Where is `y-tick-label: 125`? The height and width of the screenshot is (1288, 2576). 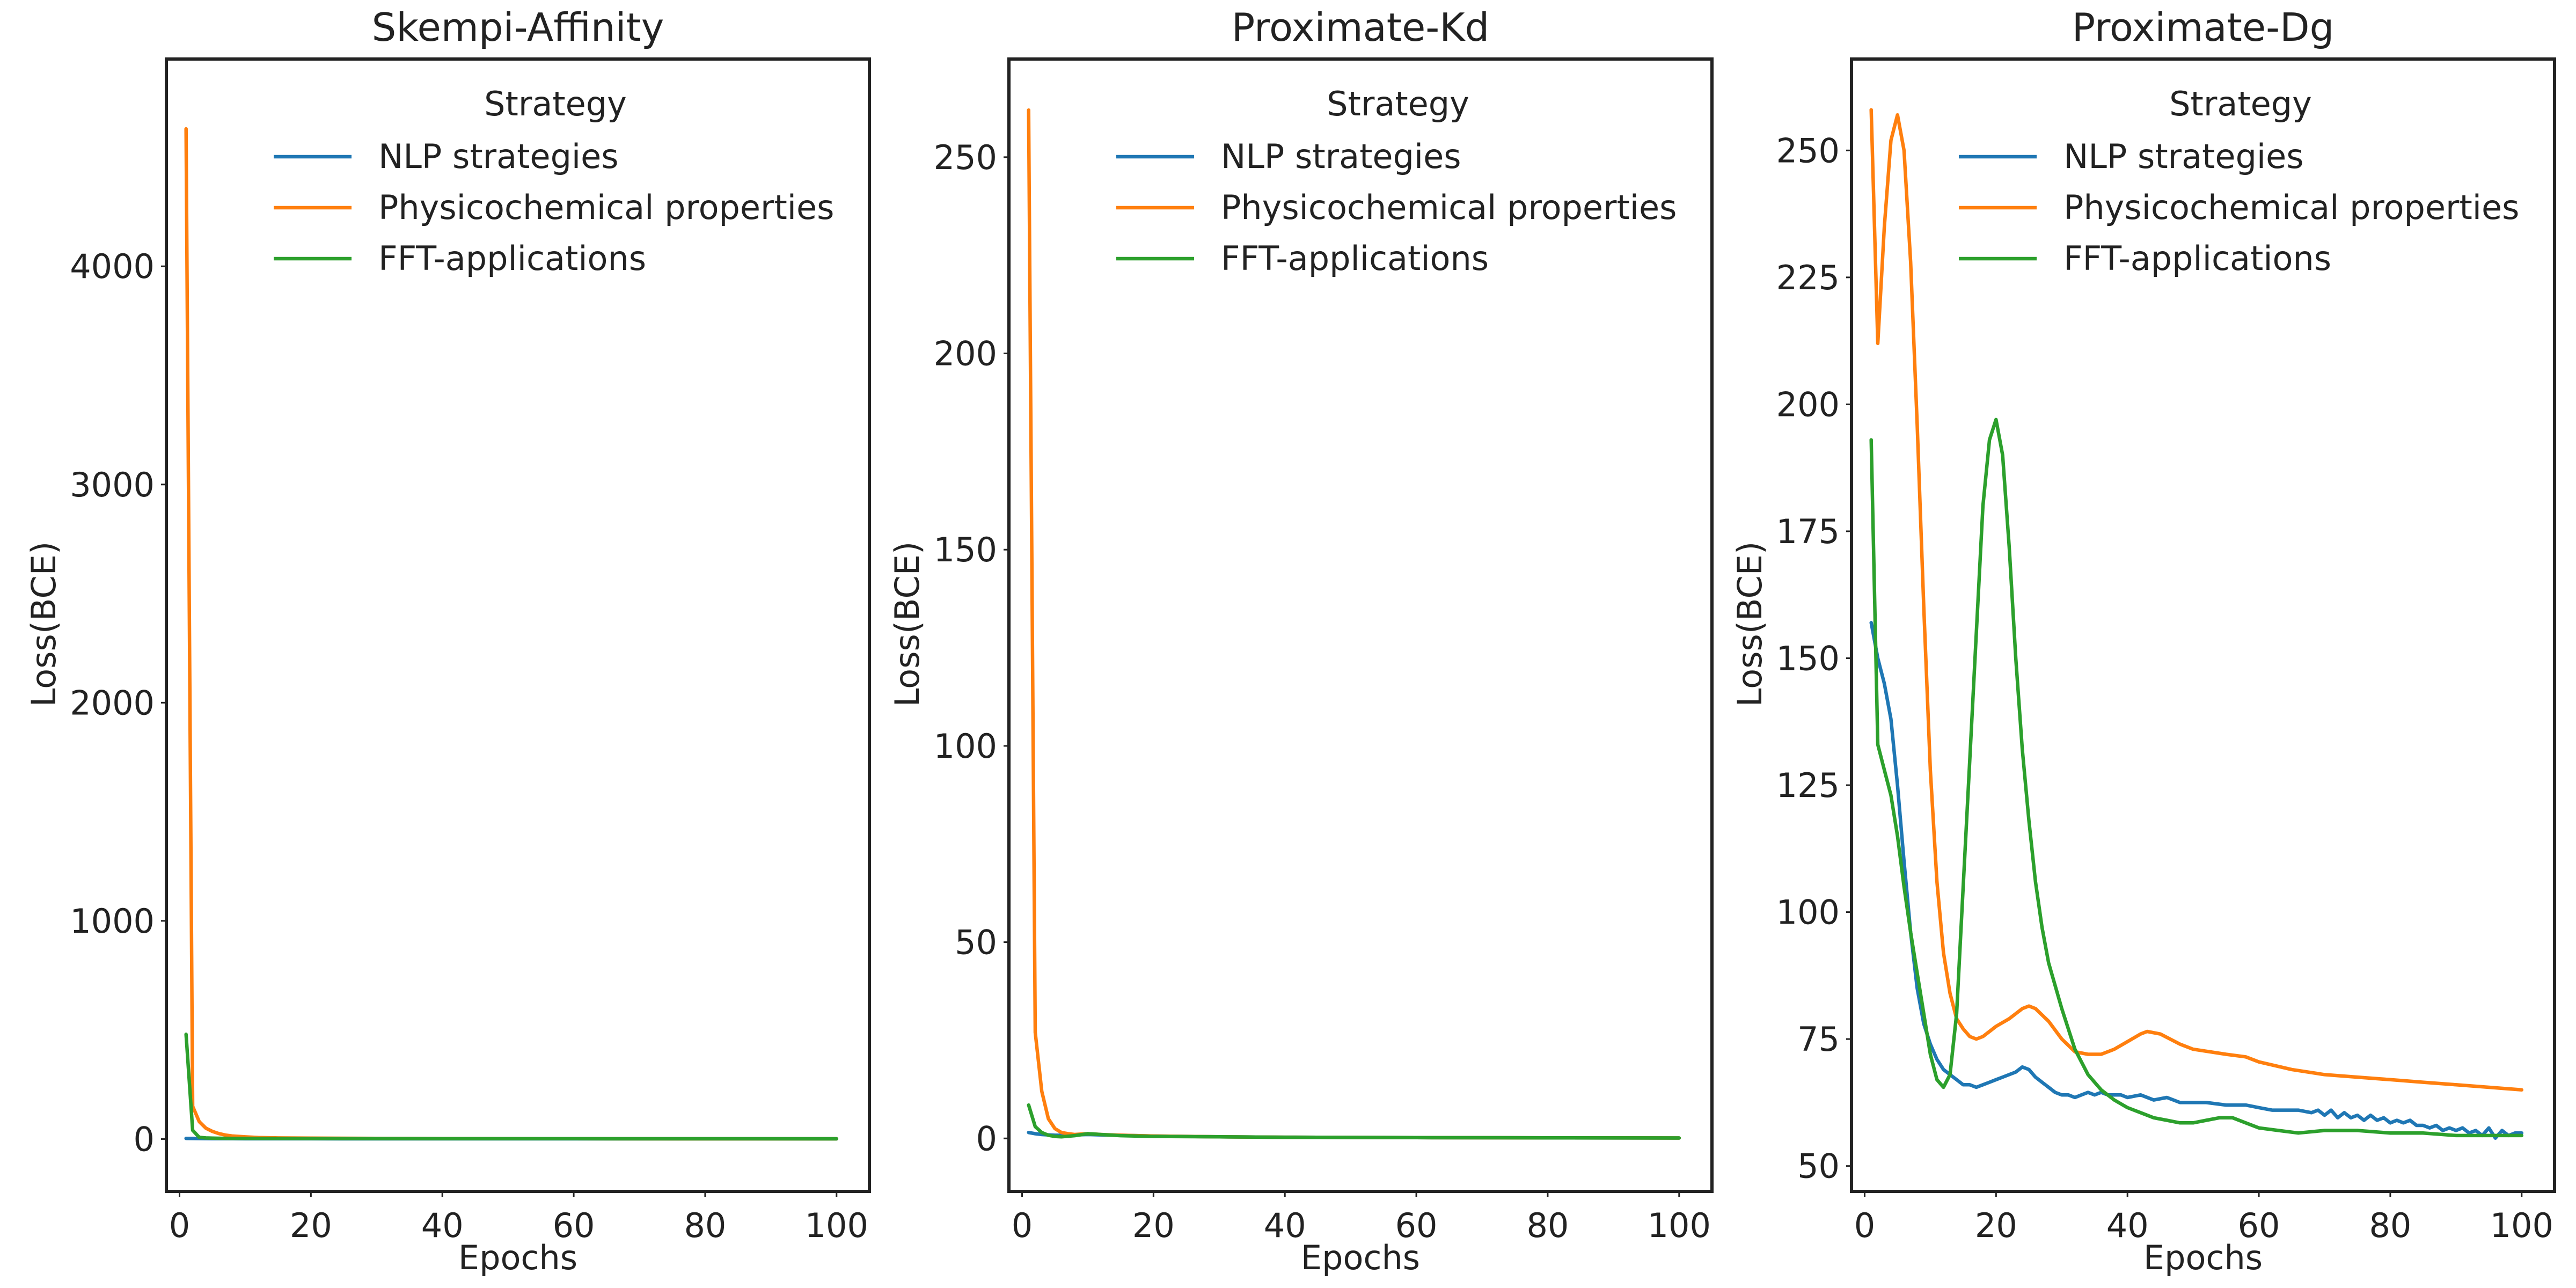
y-tick-label: 125 is located at coordinates (1808, 785).